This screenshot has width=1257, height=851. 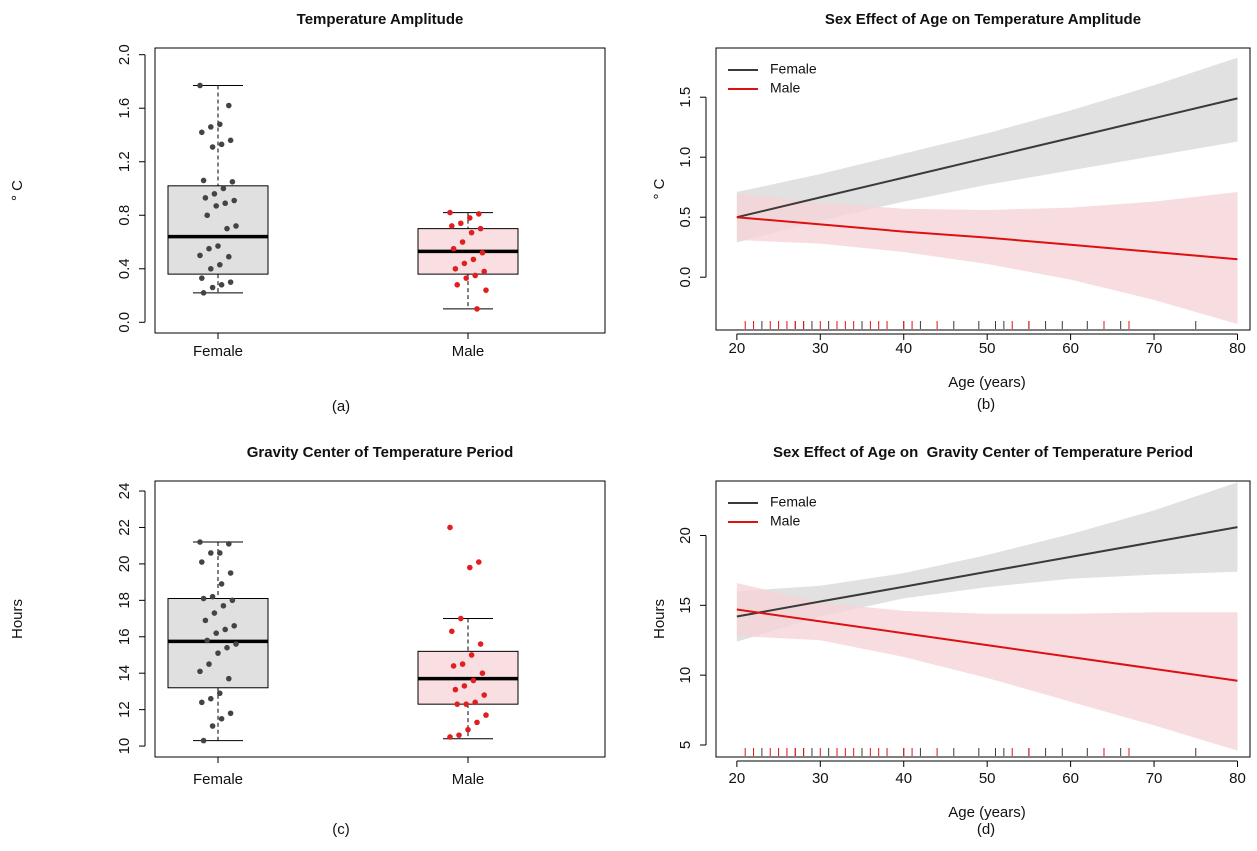 I want to click on y-axis-label: ° C, so click(x=17, y=190).